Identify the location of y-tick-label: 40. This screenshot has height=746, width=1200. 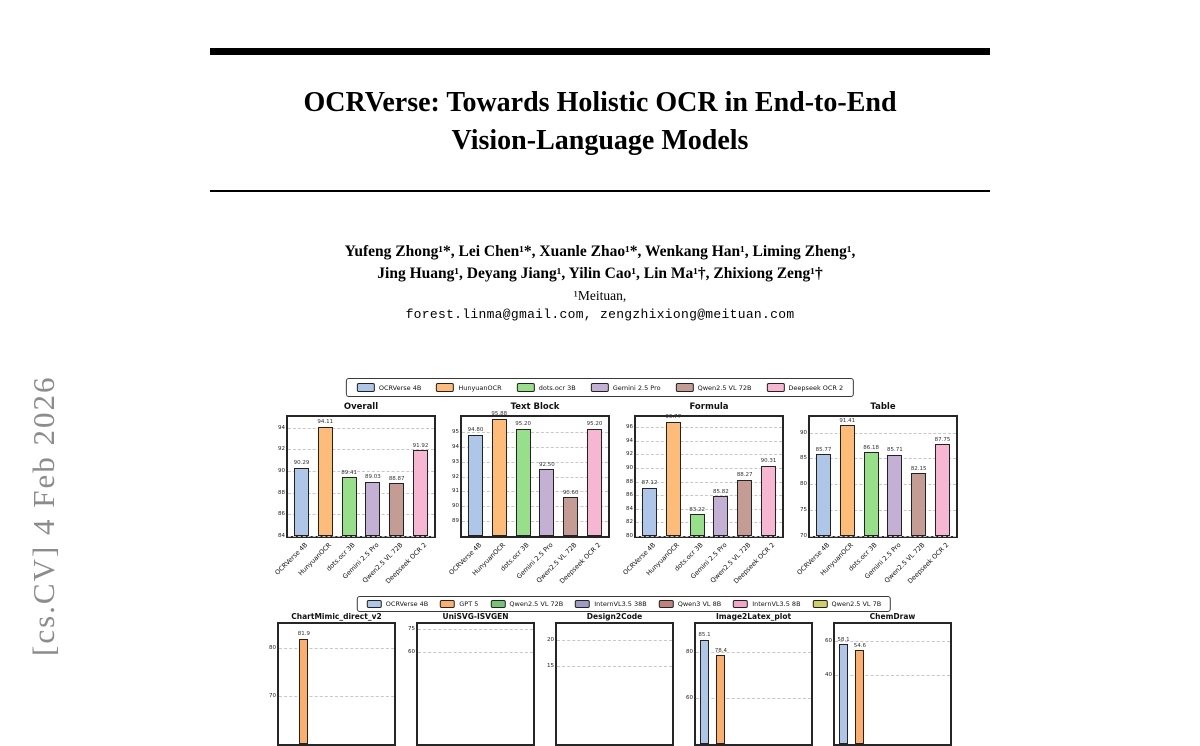
(828, 675).